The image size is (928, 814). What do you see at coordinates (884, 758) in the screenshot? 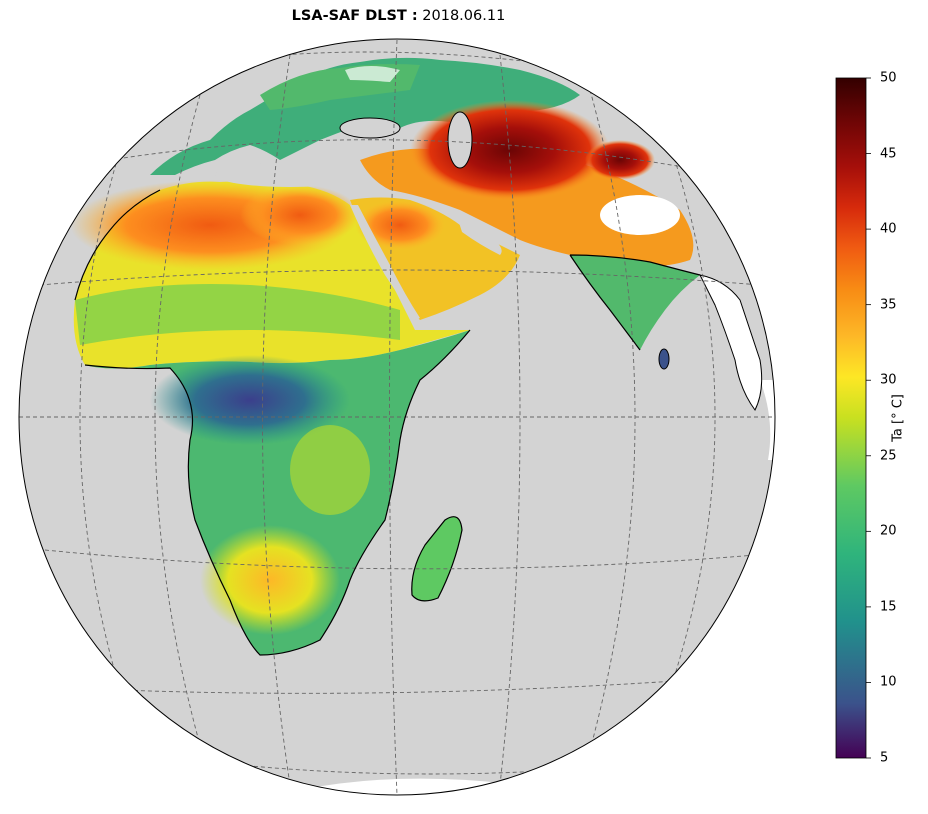
I see `colorbar-tick-label: 5` at bounding box center [884, 758].